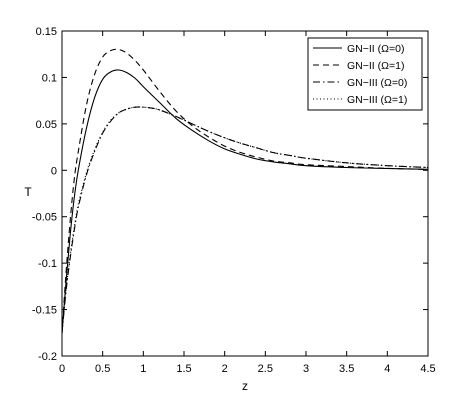 The height and width of the screenshot is (405, 474). Describe the element at coordinates (143, 369) in the screenshot. I see `x-tick-label: 1` at that location.